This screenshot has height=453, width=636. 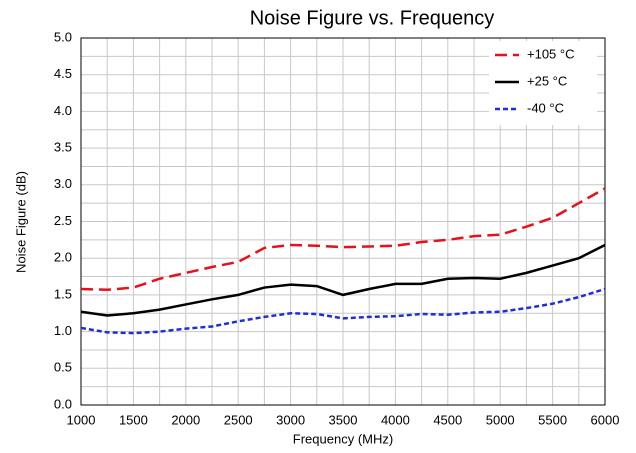 What do you see at coordinates (547, 80) in the screenshot?
I see `legend-label: +25 °C` at bounding box center [547, 80].